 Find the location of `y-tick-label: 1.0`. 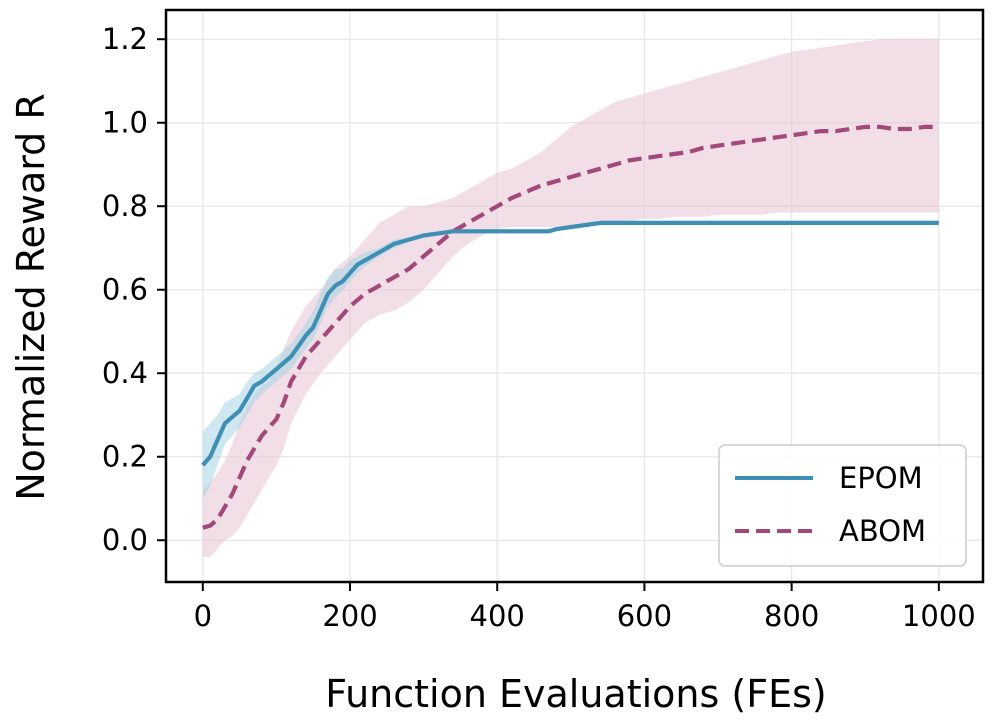

y-tick-label: 1.0 is located at coordinates (125, 123).